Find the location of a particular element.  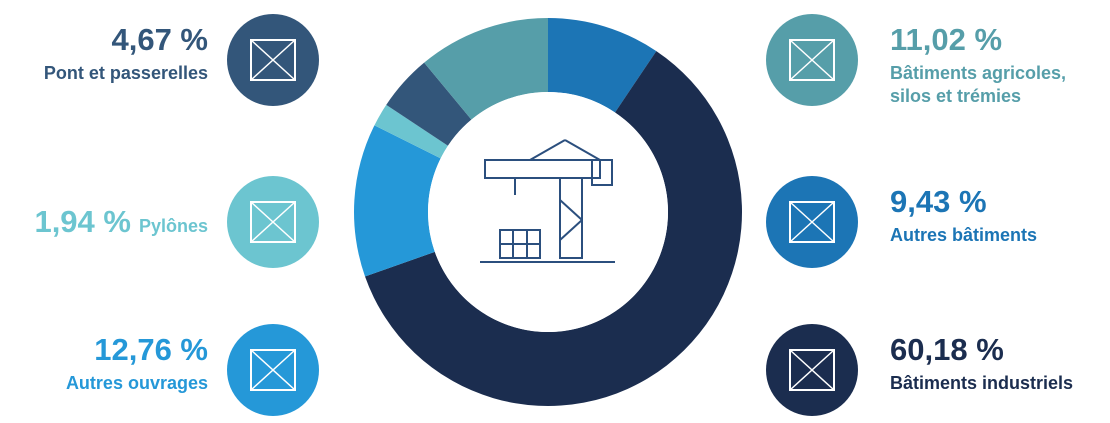

value-label: 9,43 % is located at coordinates (938, 201).